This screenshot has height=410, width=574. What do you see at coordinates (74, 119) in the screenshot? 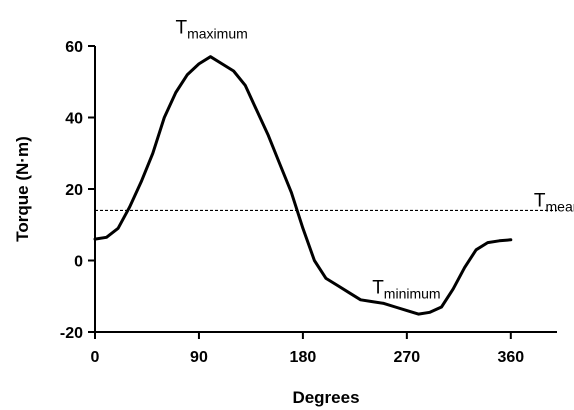
I see `y-tick-label: 40` at bounding box center [74, 119].